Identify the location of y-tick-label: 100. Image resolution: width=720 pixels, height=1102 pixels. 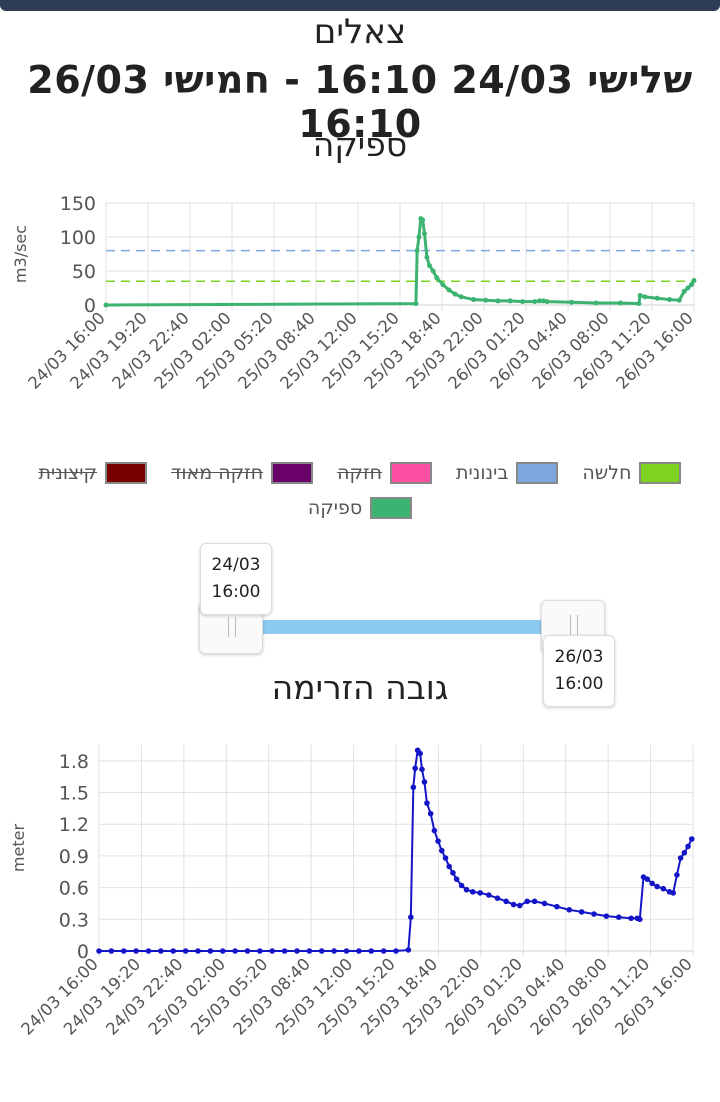
(78, 238).